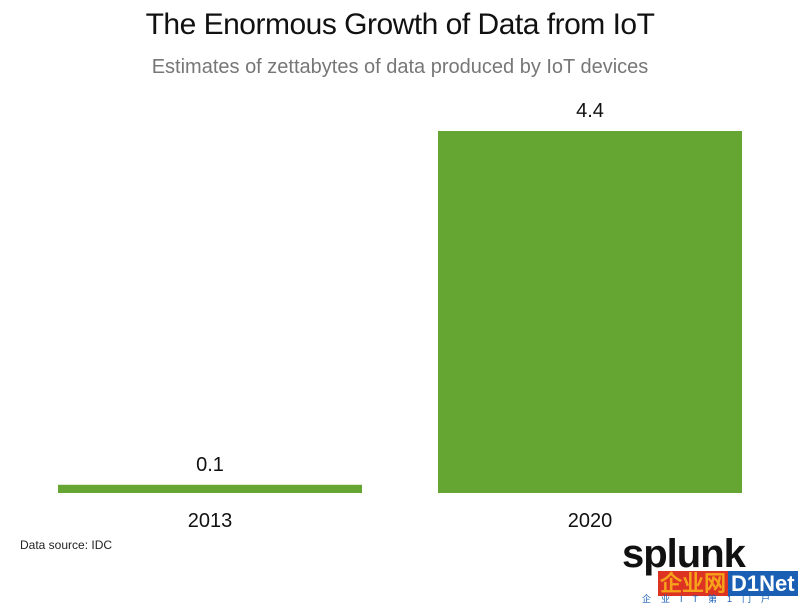 The width and height of the screenshot is (800, 605). Describe the element at coordinates (590, 111) in the screenshot. I see `value-label: 4.4` at that location.